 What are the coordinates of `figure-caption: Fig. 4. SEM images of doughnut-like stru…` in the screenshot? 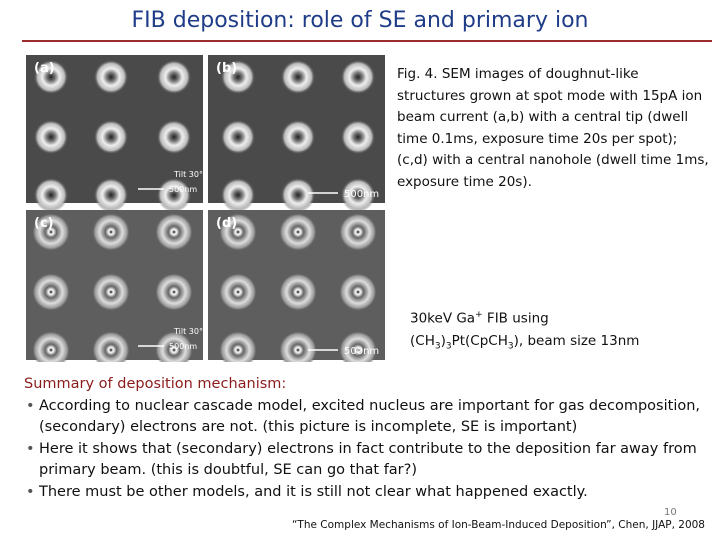 It's located at (553, 128).